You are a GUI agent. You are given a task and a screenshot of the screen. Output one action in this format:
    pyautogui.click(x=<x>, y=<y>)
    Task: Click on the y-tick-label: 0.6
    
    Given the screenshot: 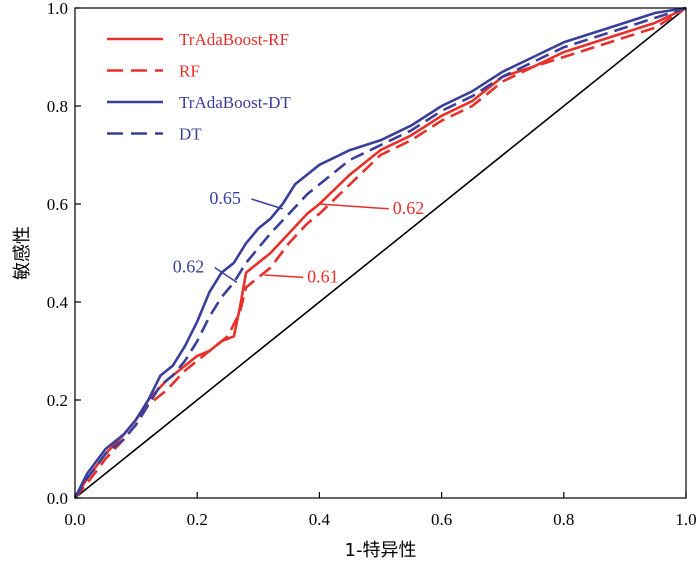 What is the action you would take?
    pyautogui.click(x=57, y=204)
    